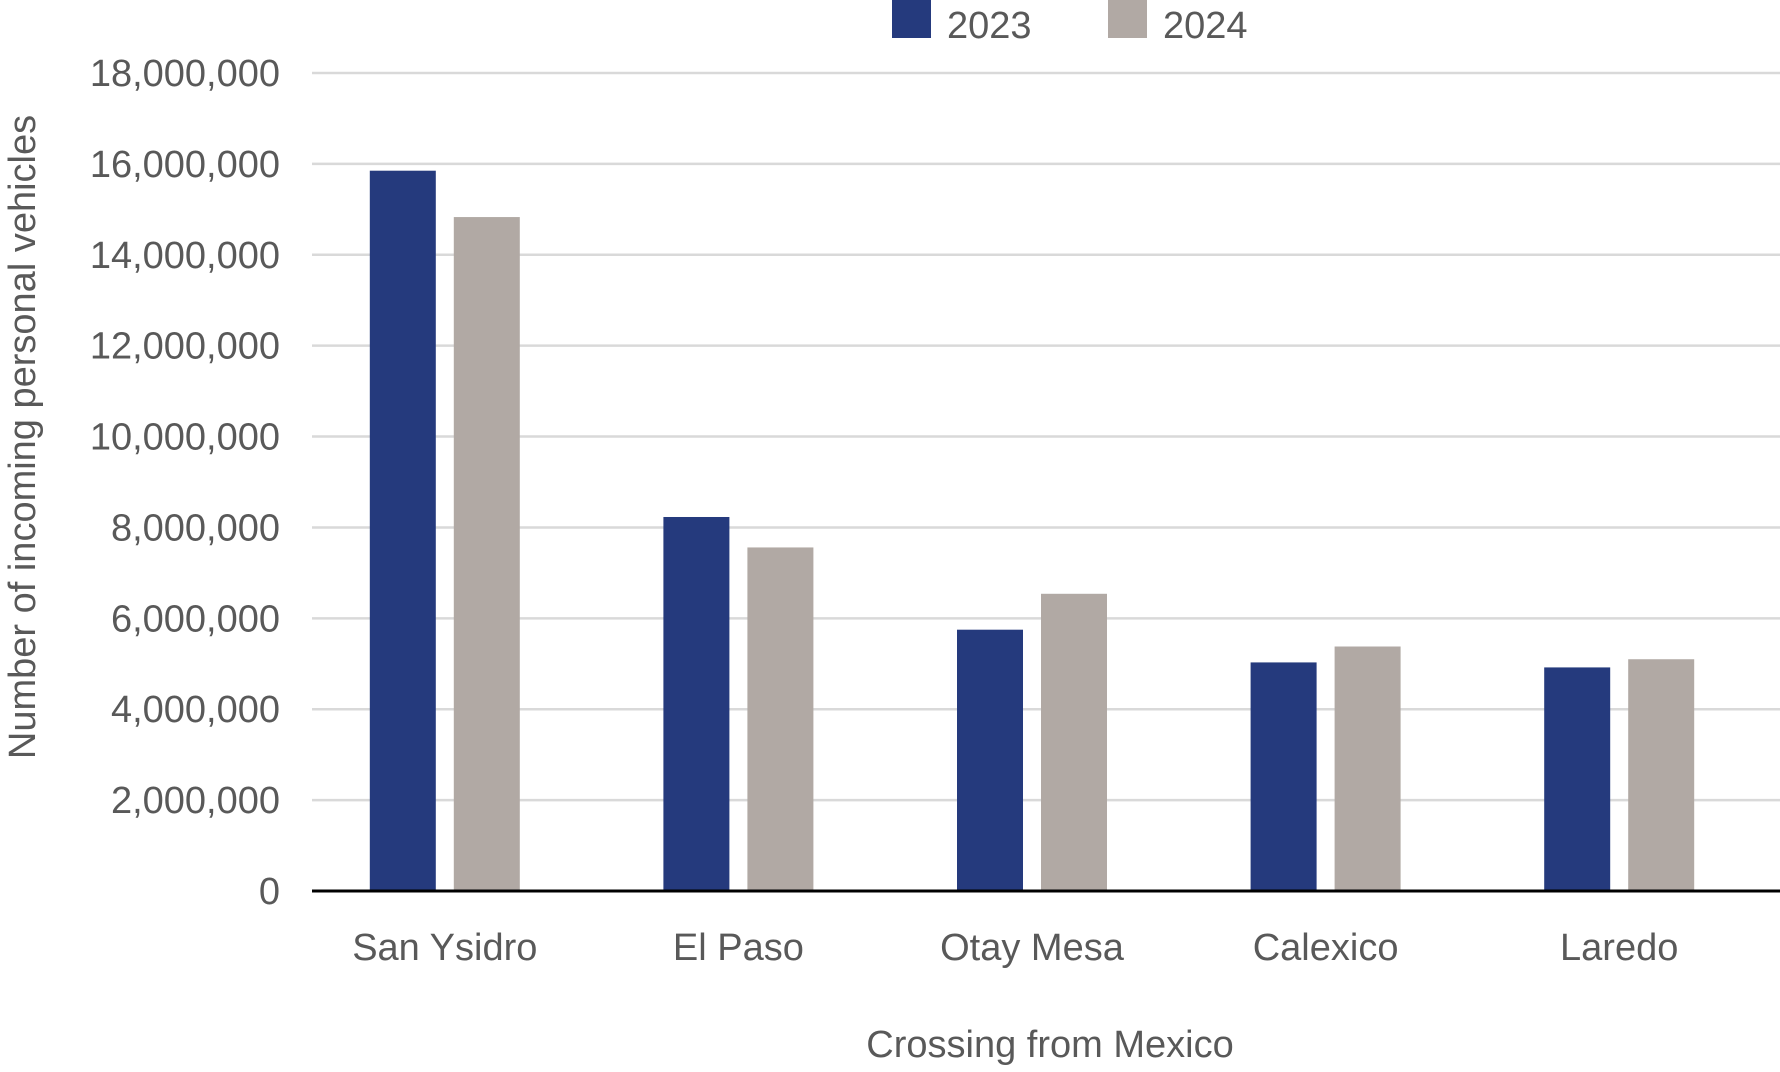  I want to click on legend-swatch-2023, so click(911, 19).